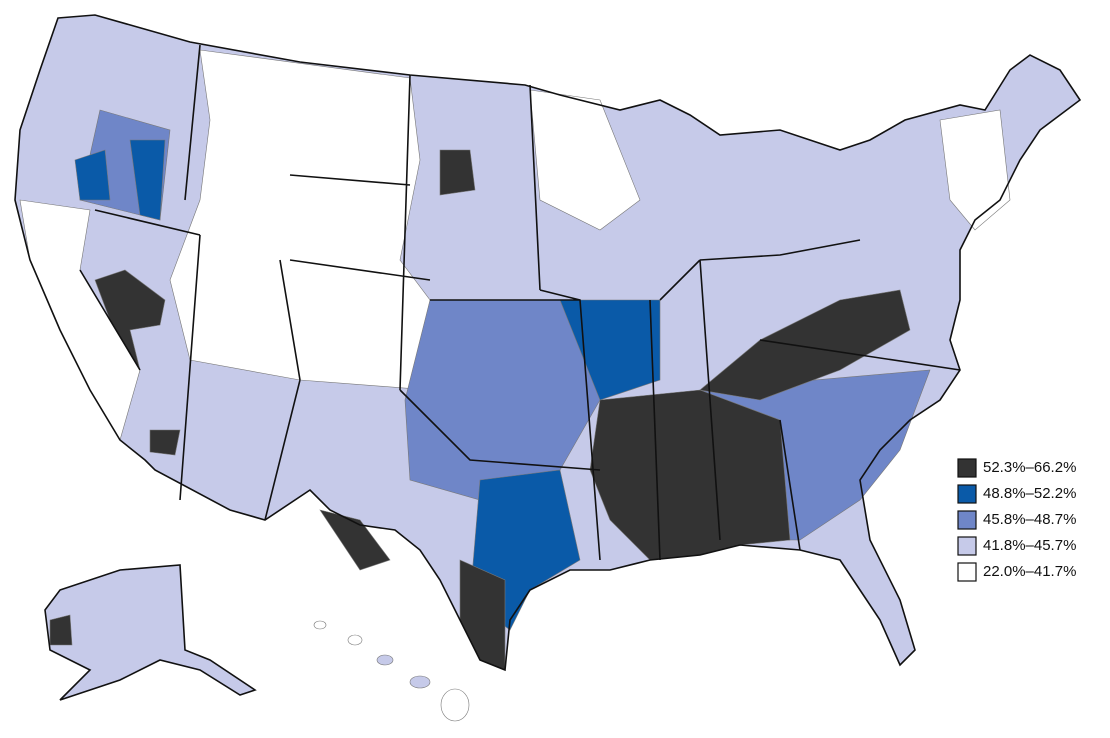 Image resolution: width=1110 pixels, height=738 pixels. What do you see at coordinates (1029, 545) in the screenshot?
I see `legend-label: 41.8%–45.7%` at bounding box center [1029, 545].